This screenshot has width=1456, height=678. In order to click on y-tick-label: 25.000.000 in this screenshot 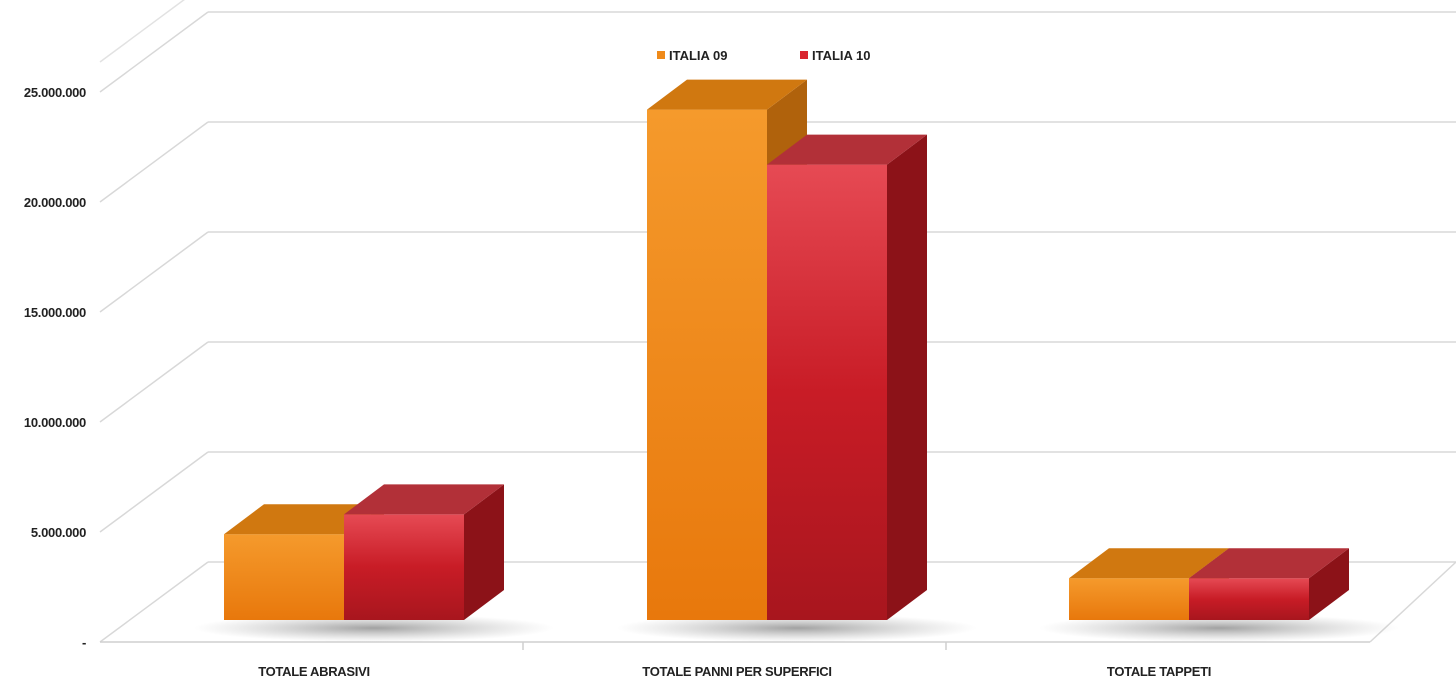, I will do `click(55, 92)`.